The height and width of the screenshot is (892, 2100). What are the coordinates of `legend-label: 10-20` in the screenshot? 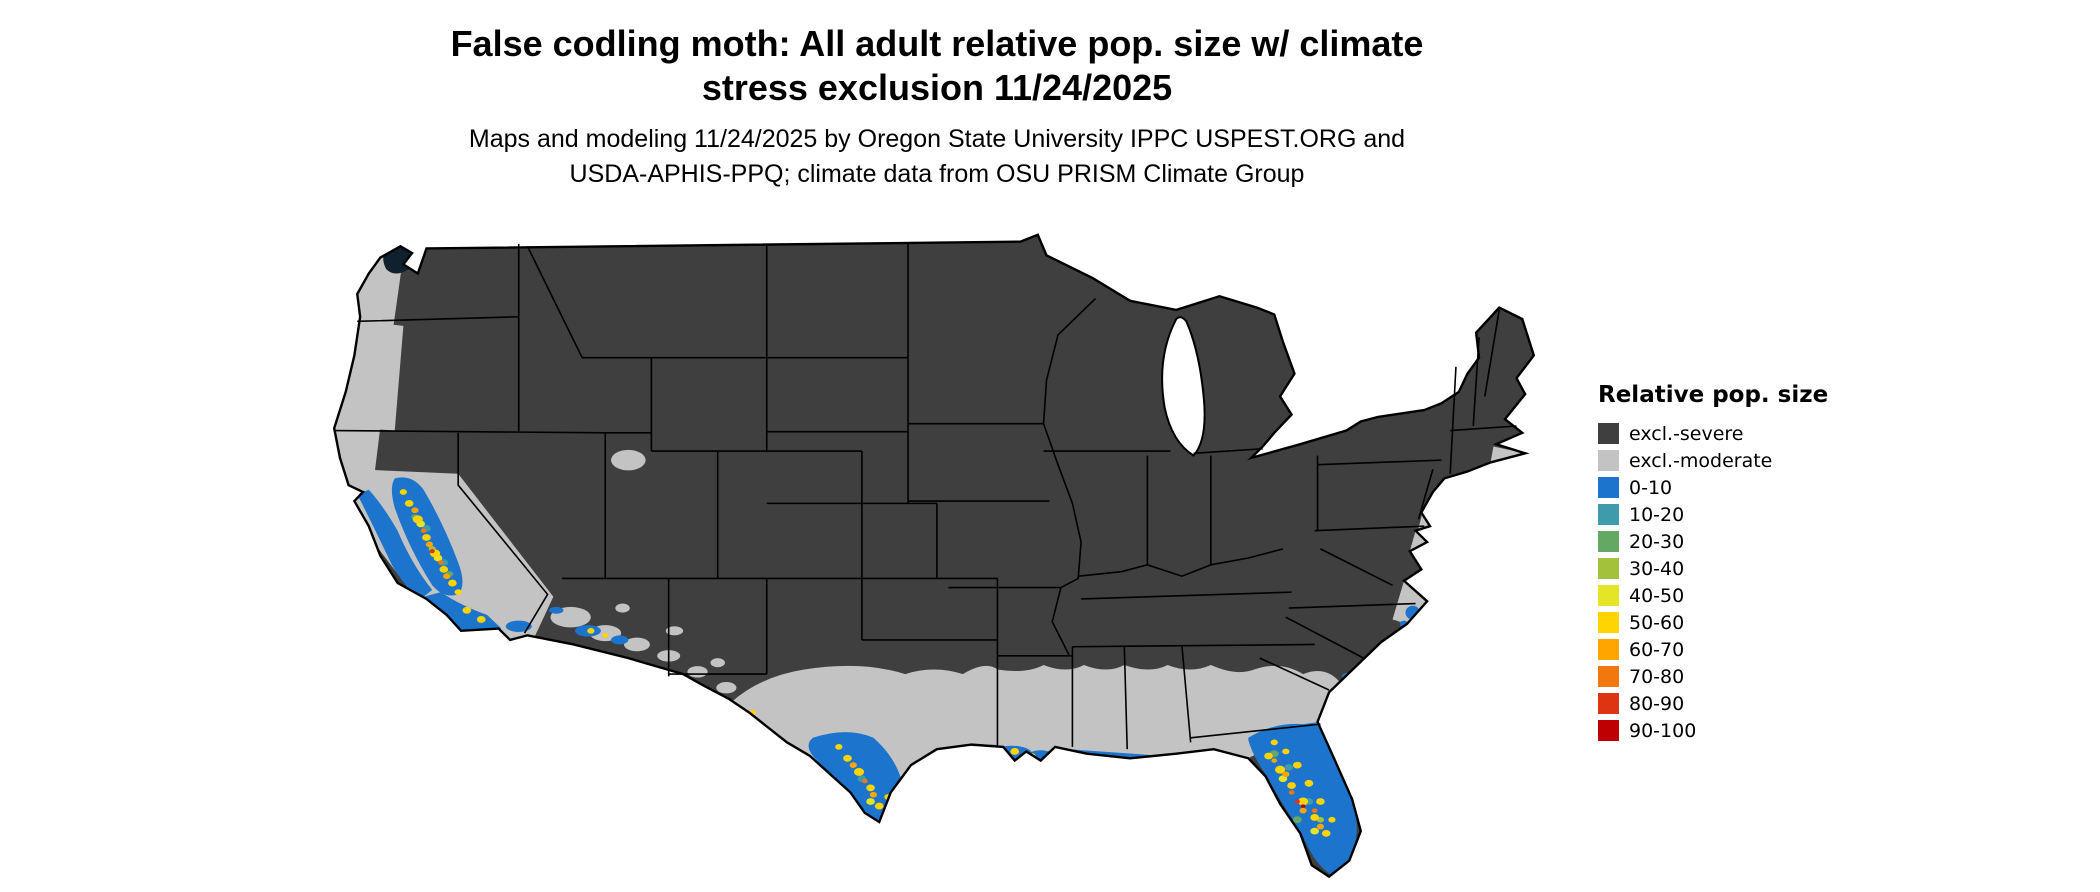 It's located at (1657, 514).